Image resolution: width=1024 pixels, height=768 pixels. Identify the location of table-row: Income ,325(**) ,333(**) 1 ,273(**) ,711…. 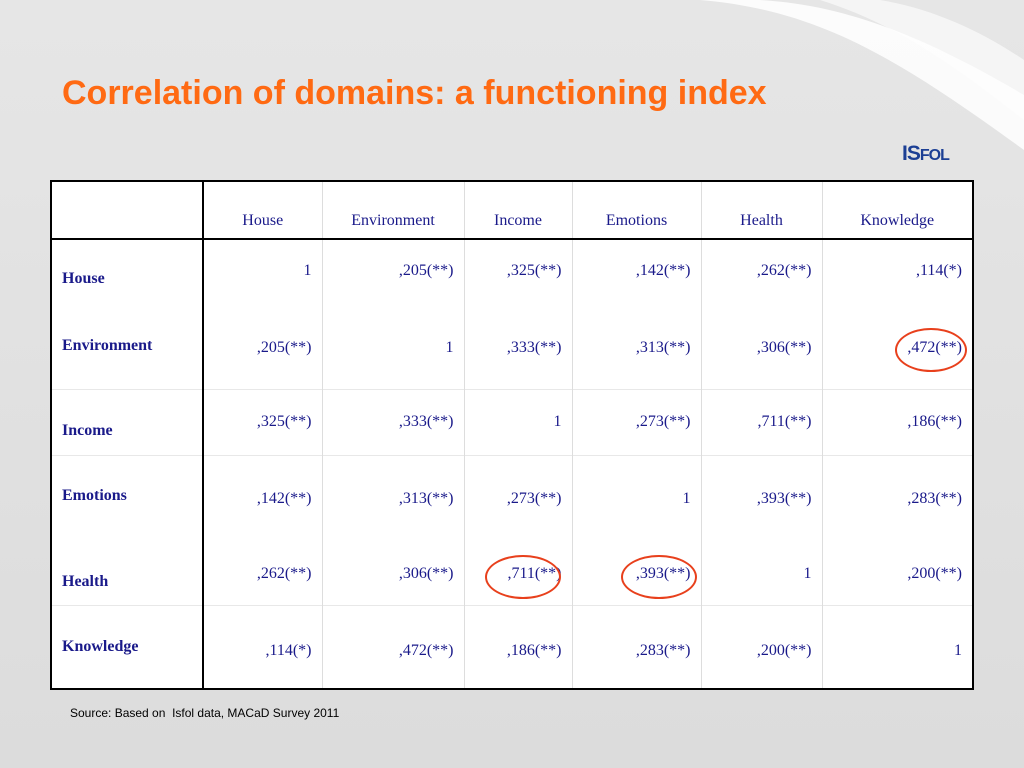
(512, 421).